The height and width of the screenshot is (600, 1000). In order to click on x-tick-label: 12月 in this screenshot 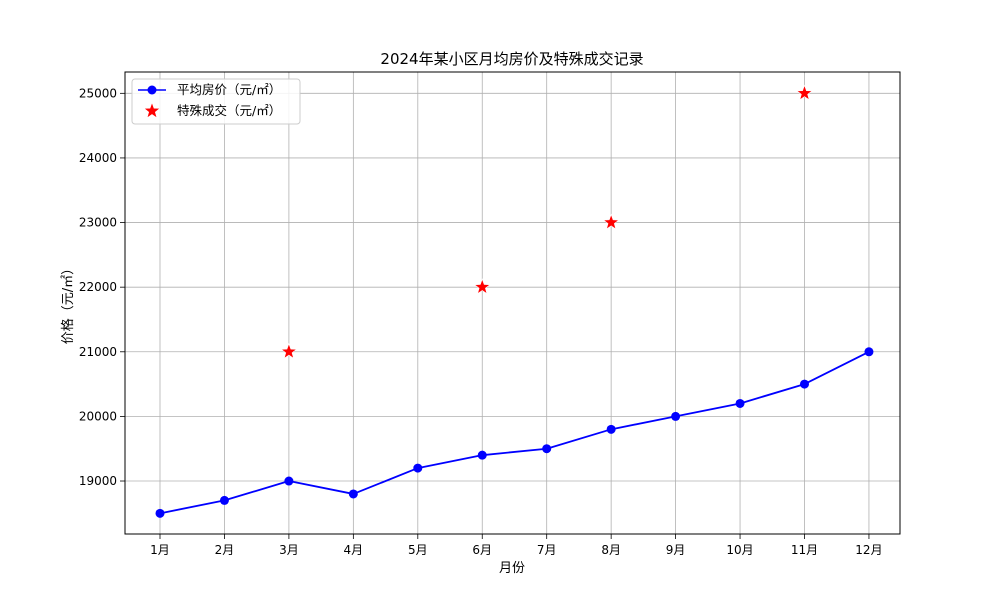, I will do `click(868, 550)`.